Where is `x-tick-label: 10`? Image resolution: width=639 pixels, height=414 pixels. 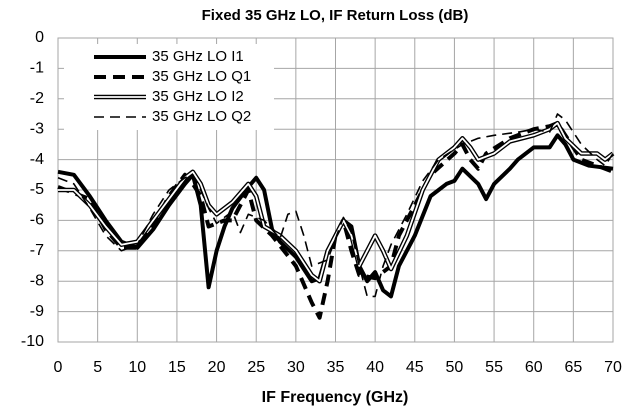 x-tick-label: 10 is located at coordinates (137, 367).